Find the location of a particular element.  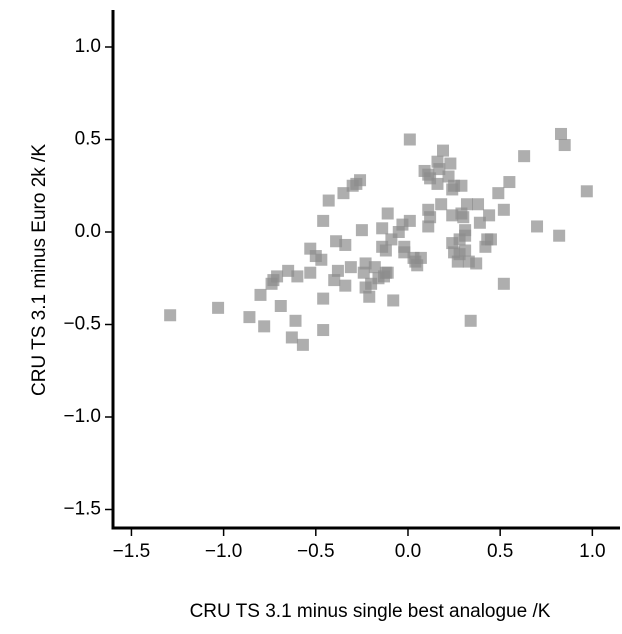

y-tick-label: −1.5 is located at coordinates (82, 509).